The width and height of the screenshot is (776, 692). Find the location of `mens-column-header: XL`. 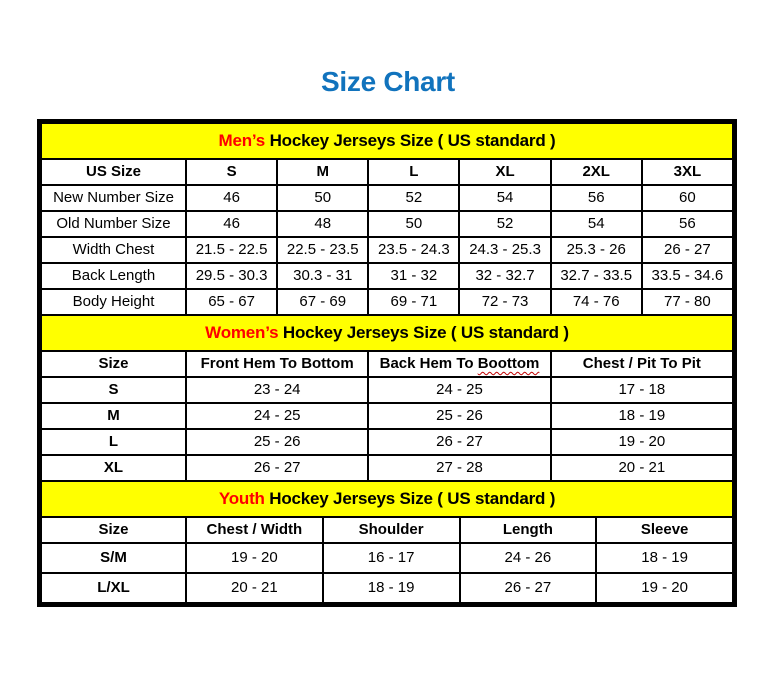

mens-column-header: XL is located at coordinates (505, 172).